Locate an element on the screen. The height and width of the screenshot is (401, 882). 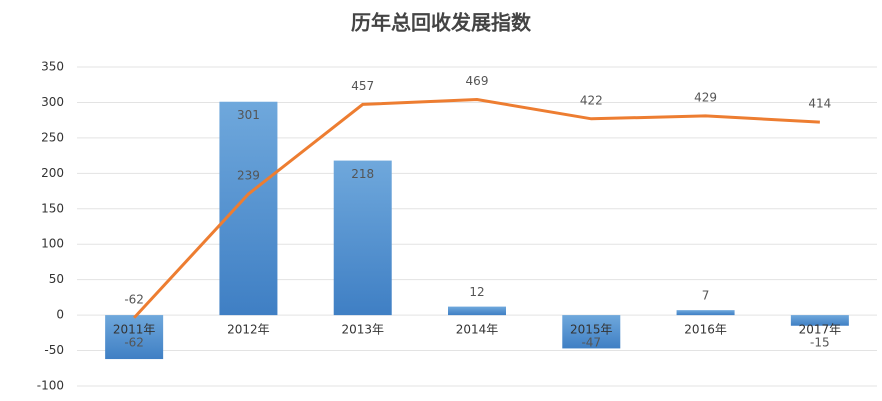
bar-value-label: 301 is located at coordinates (248, 115).